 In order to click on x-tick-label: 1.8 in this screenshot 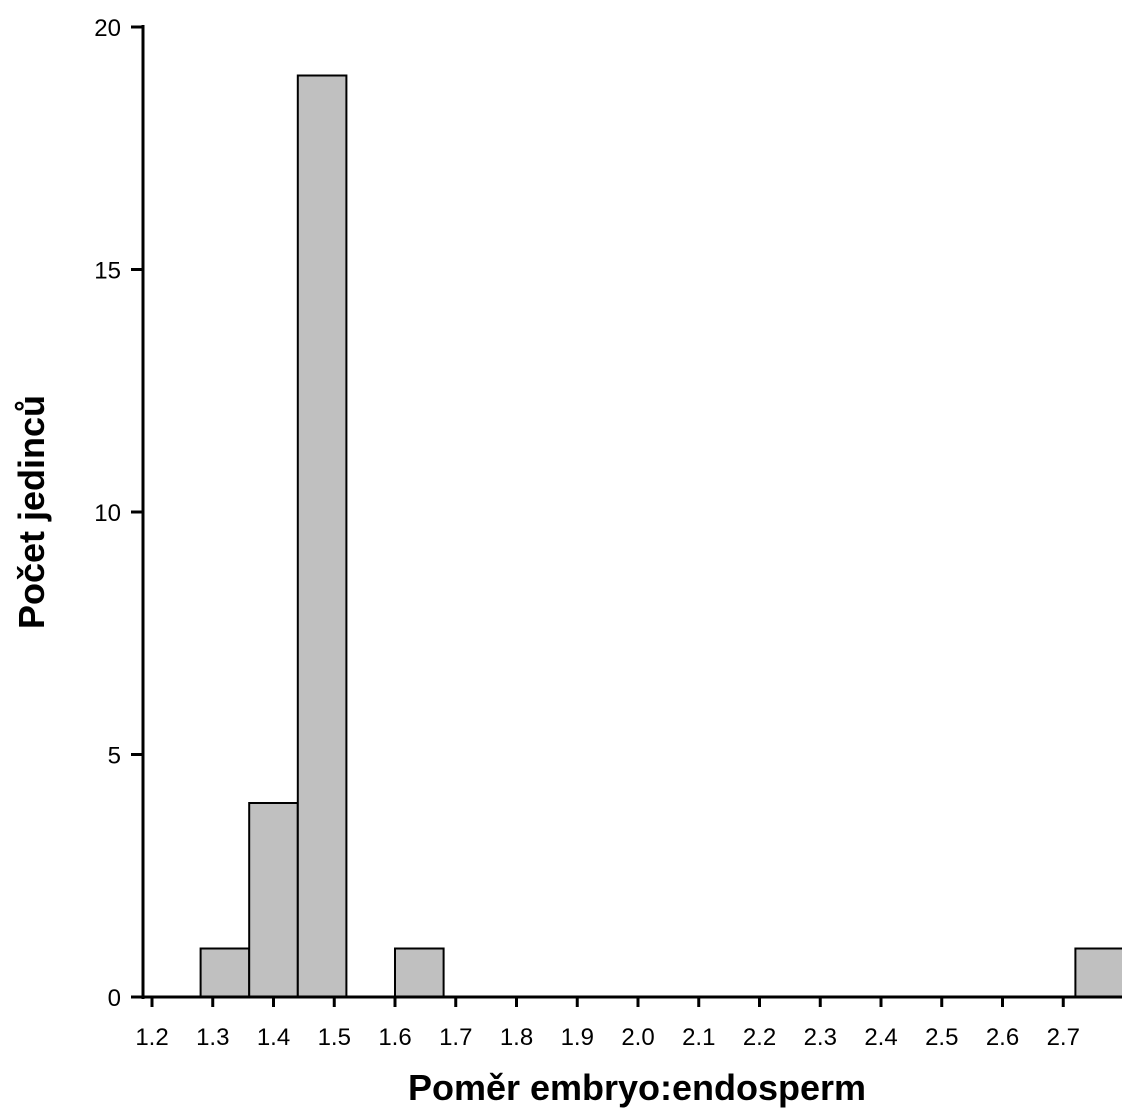, I will do `click(516, 1037)`.